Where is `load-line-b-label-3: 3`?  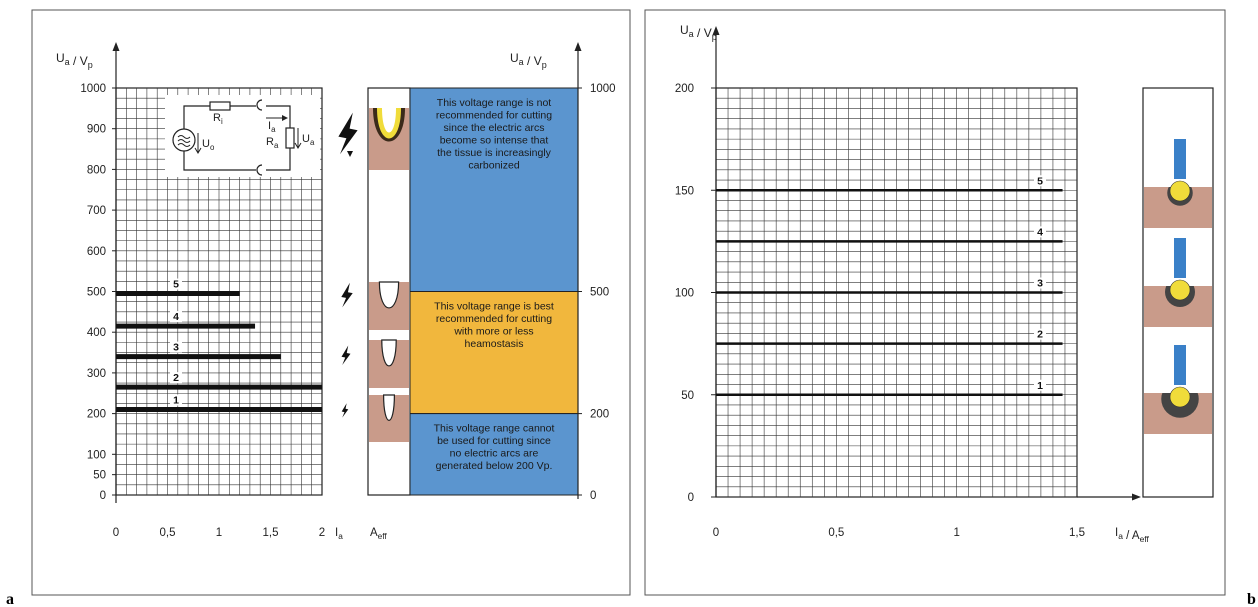 load-line-b-label-3: 3 is located at coordinates (1040, 284).